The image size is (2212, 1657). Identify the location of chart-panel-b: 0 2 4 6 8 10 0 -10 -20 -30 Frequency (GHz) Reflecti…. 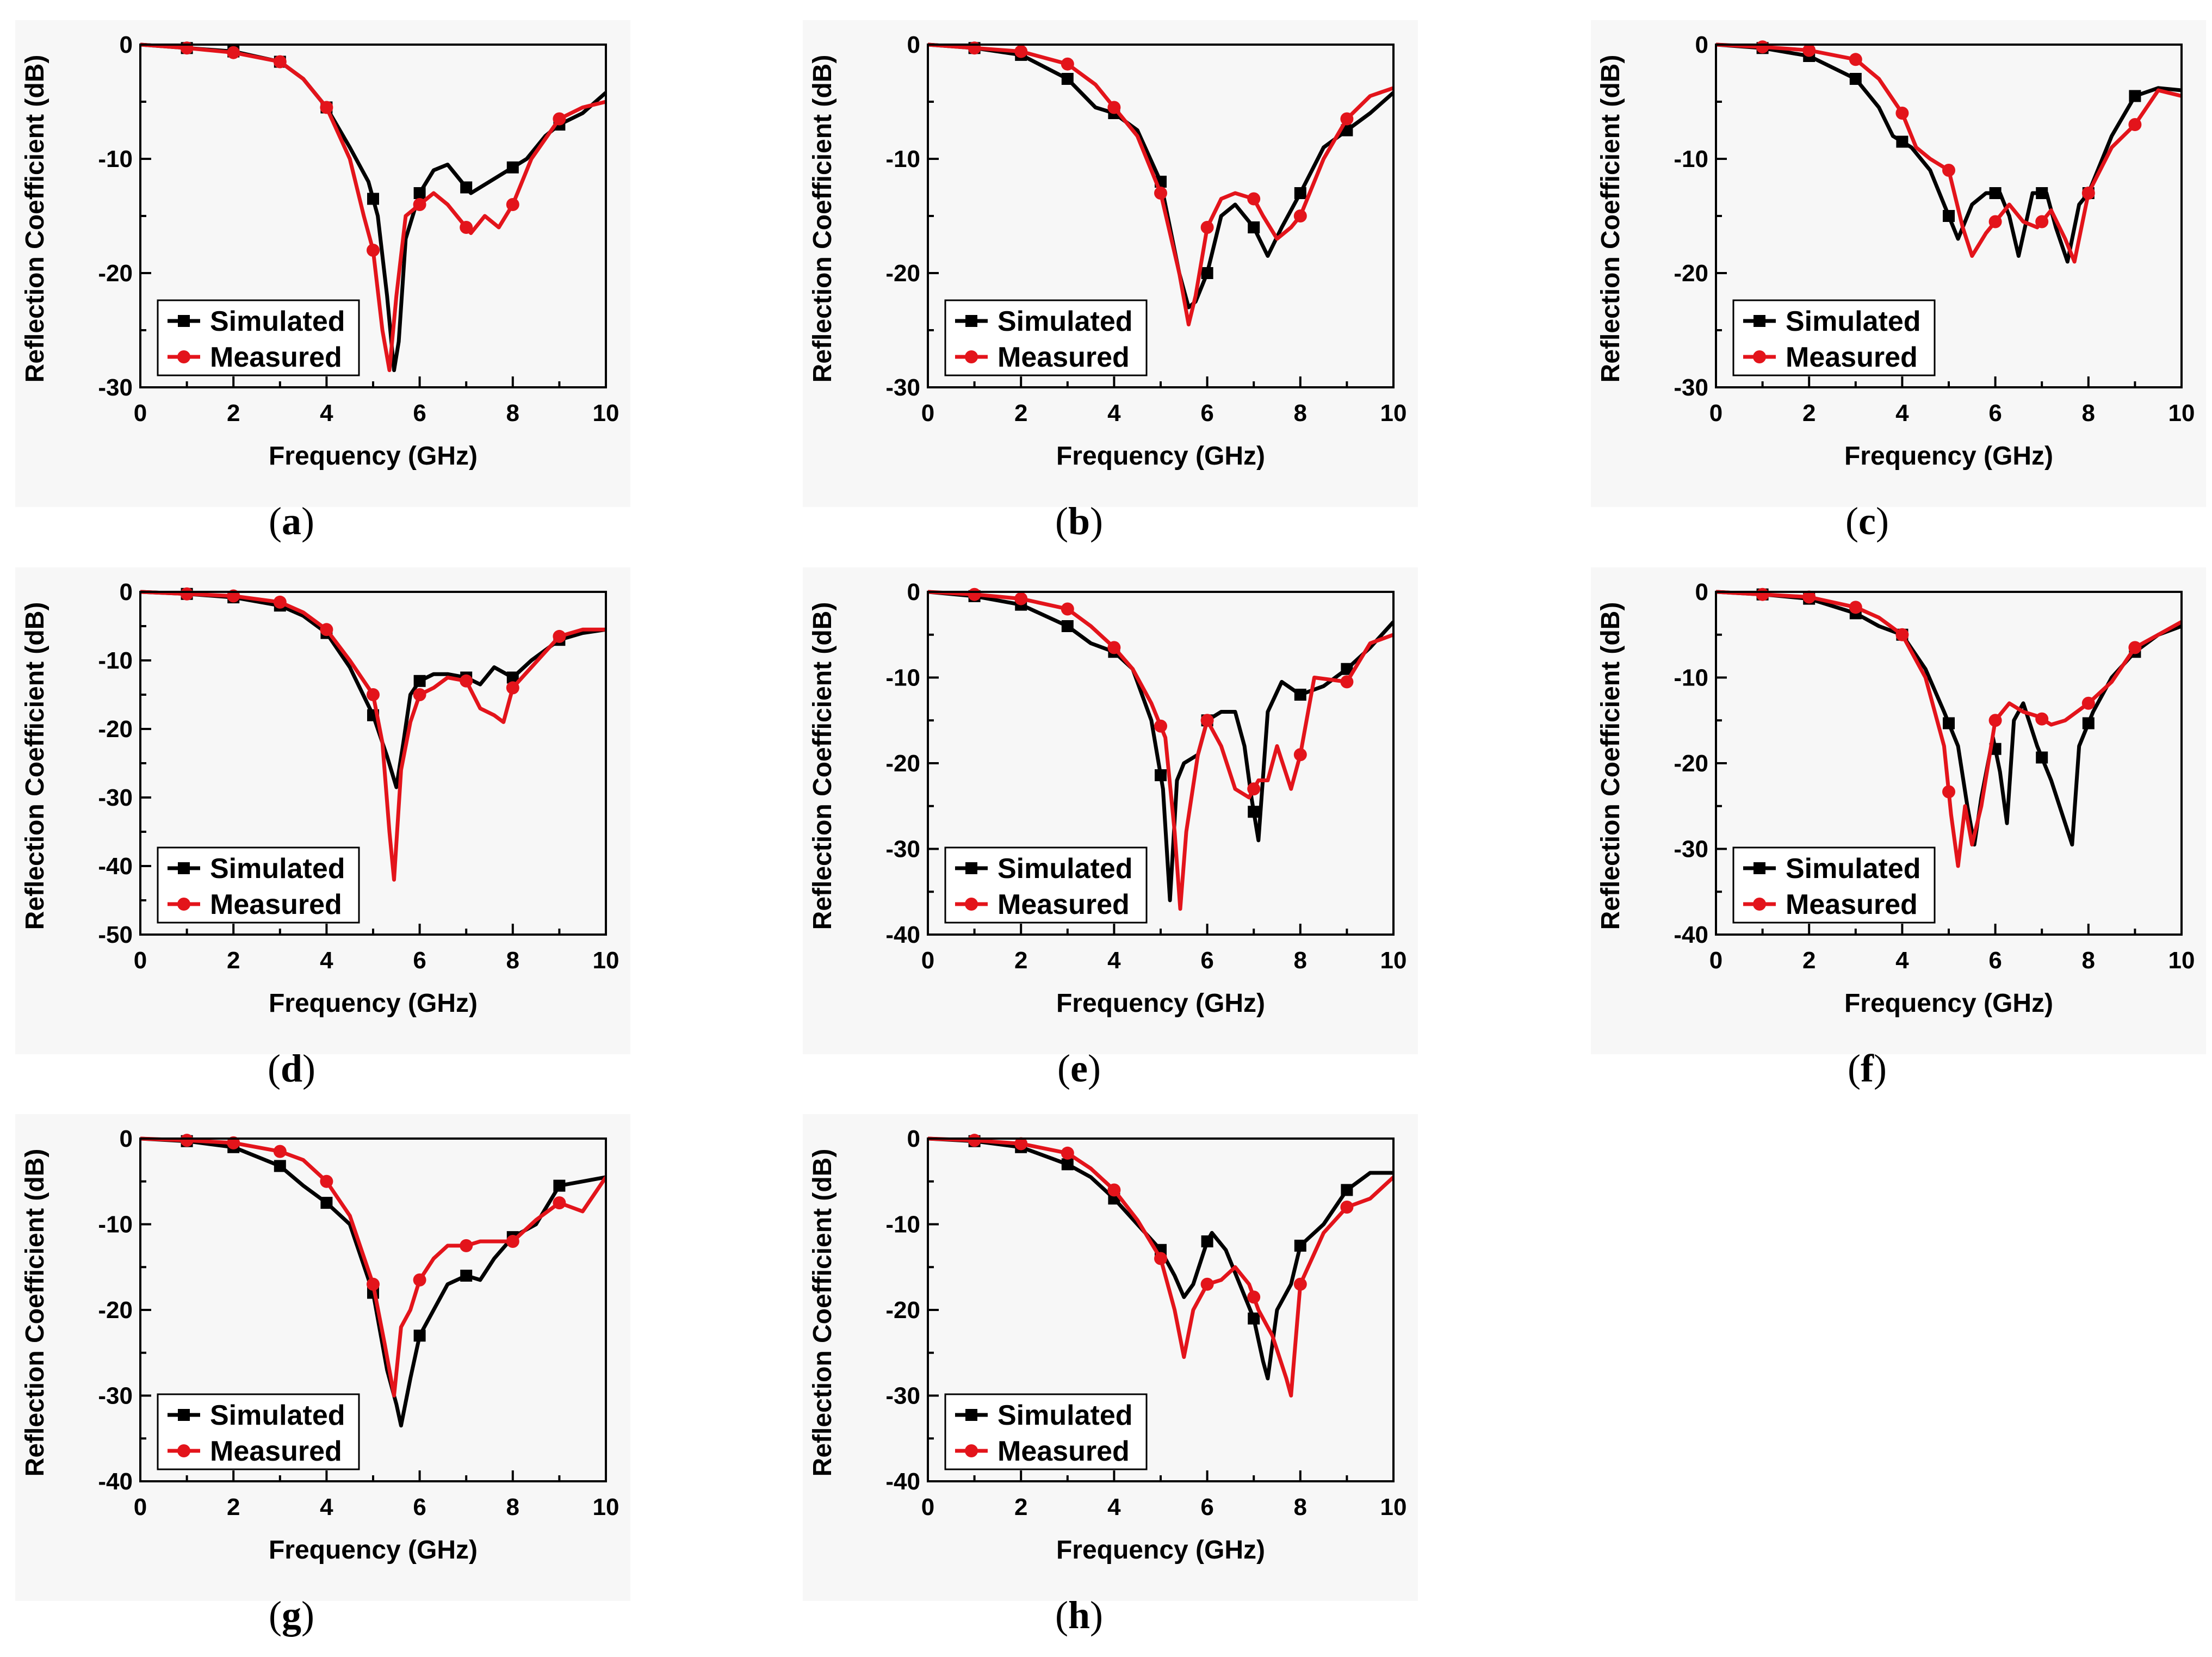
(1110, 281).